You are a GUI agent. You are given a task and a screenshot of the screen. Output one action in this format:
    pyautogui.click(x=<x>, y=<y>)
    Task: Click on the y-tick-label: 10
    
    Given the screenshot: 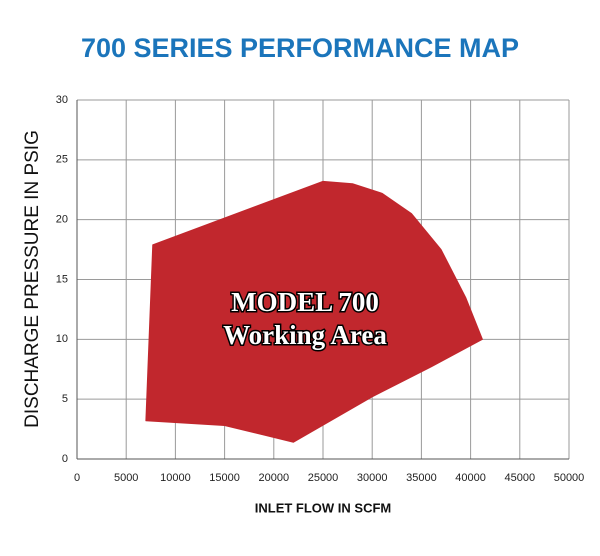 What is the action you would take?
    pyautogui.click(x=62, y=339)
    